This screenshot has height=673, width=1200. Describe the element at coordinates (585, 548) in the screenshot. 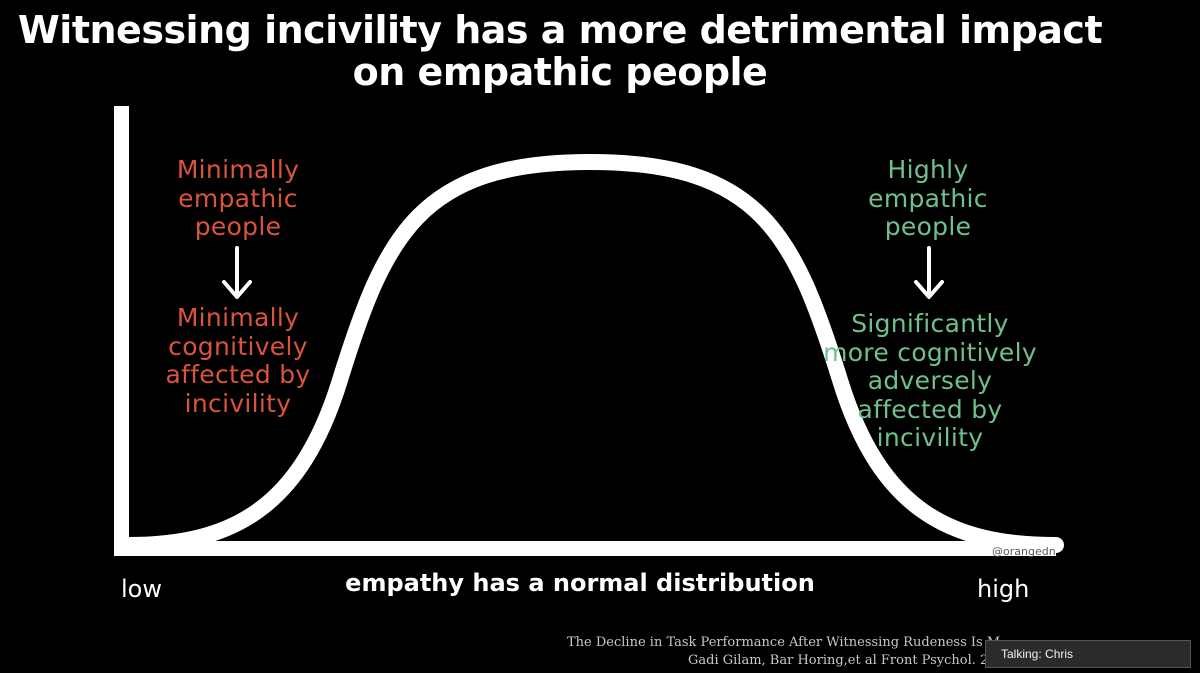

I see `x-axis-line` at that location.